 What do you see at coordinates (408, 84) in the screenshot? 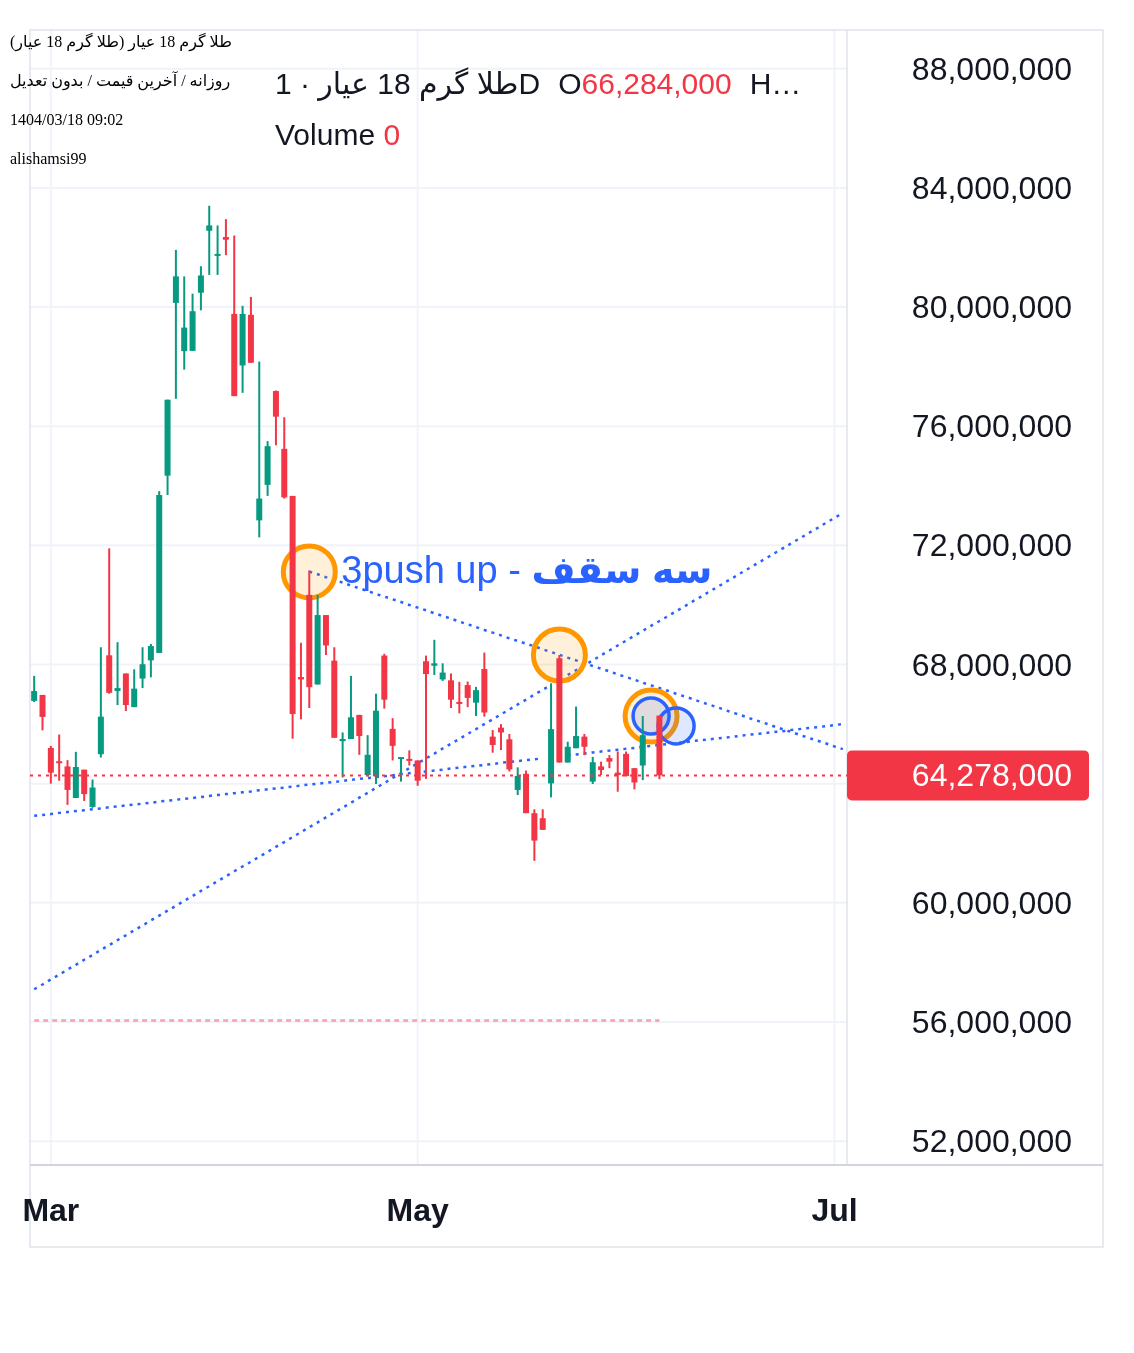
I see `annotation: طلا گرم 18 عیار · 1D` at bounding box center [408, 84].